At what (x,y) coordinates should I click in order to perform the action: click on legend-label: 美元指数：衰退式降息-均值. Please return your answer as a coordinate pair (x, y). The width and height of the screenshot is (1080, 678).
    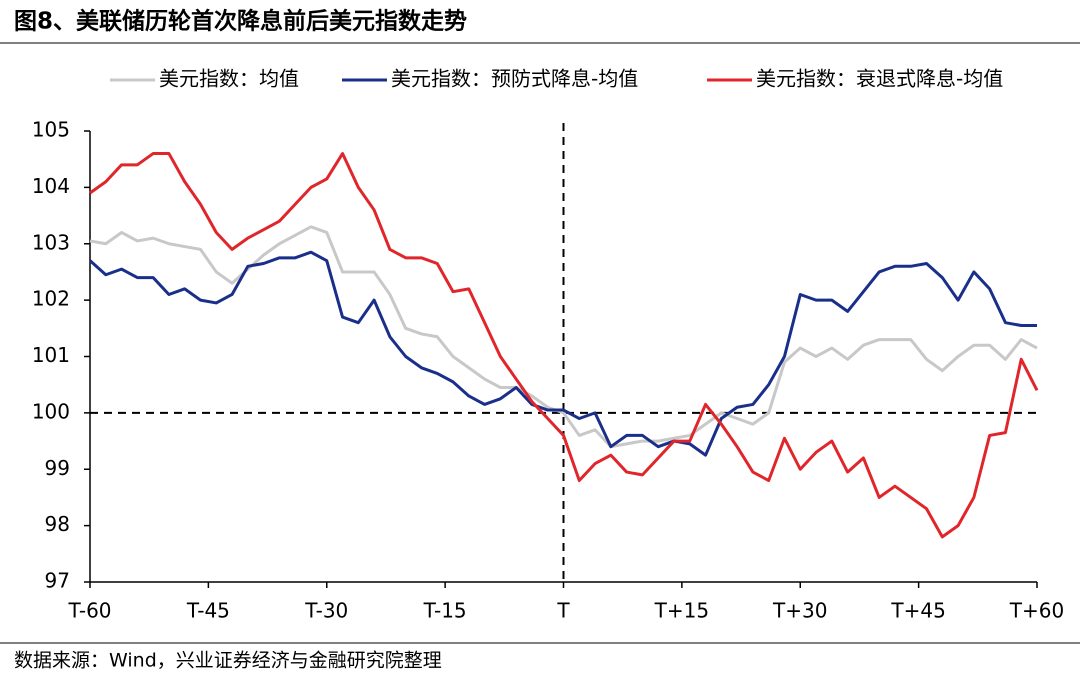
    Looking at the image, I should click on (879, 79).